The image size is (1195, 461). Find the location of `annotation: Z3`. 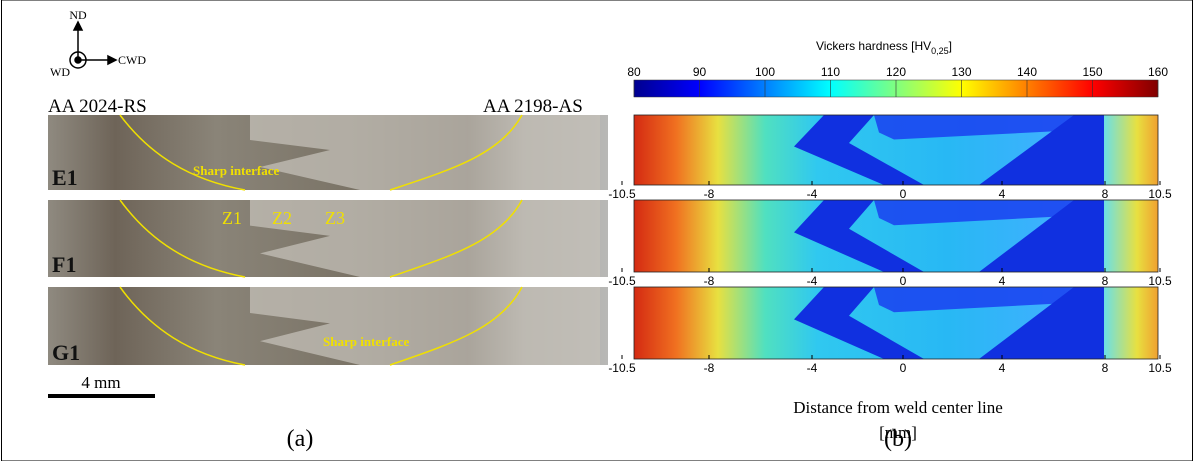

annotation: Z3 is located at coordinates (335, 218).